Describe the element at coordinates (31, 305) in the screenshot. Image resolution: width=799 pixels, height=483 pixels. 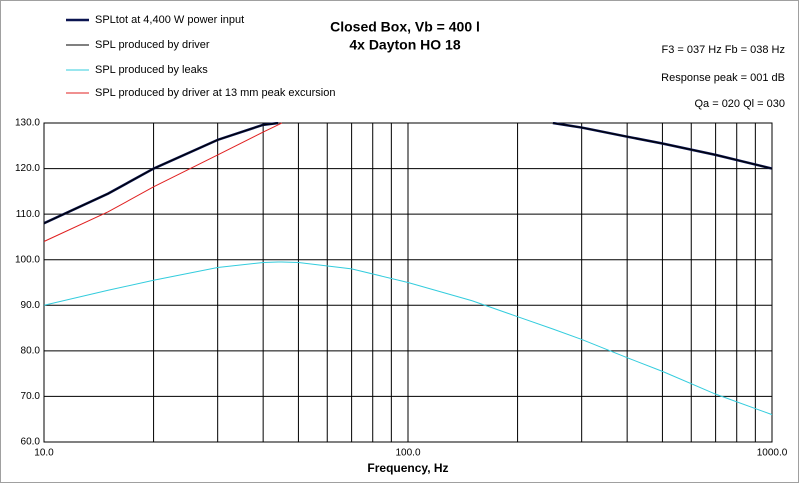
I see `y-tick-label: 90.0` at that location.